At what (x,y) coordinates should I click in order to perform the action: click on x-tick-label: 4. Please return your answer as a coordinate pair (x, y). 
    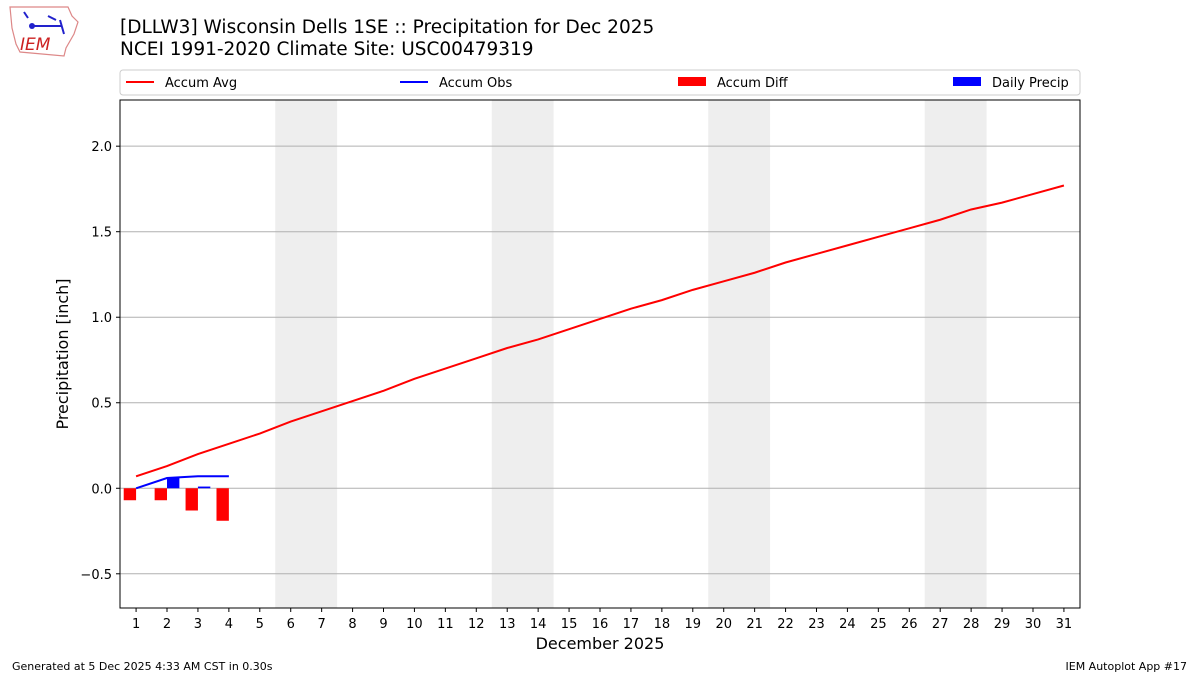
    Looking at the image, I should click on (229, 624).